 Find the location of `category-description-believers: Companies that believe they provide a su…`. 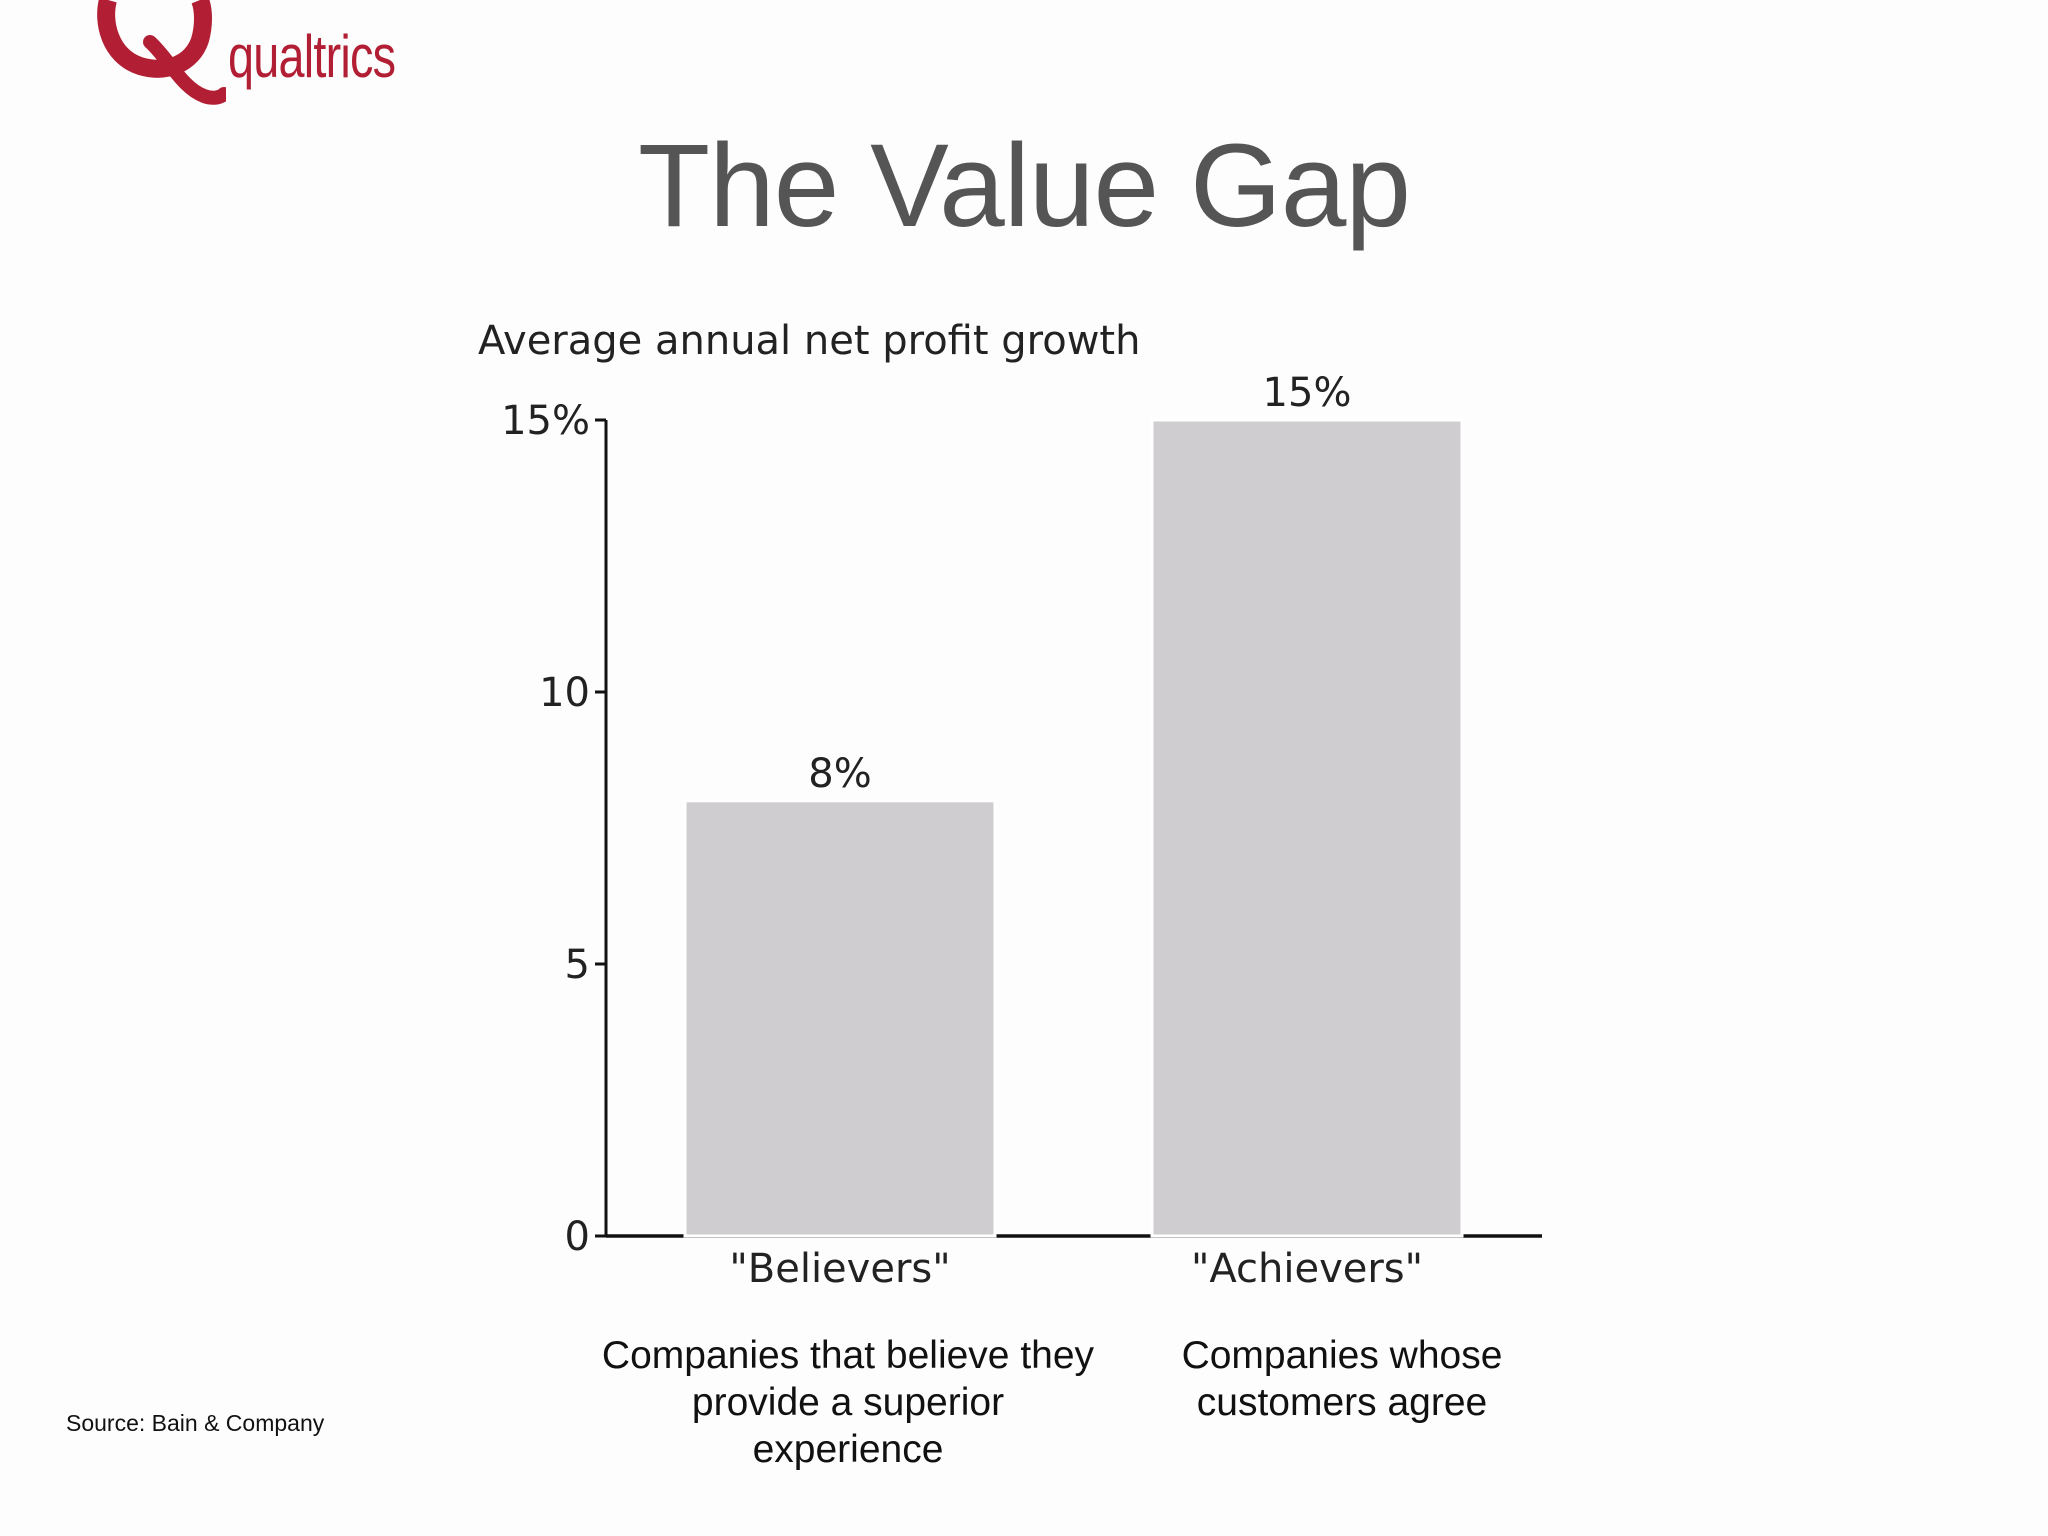

category-description-believers: Companies that believe they provide a su… is located at coordinates (848, 1402).